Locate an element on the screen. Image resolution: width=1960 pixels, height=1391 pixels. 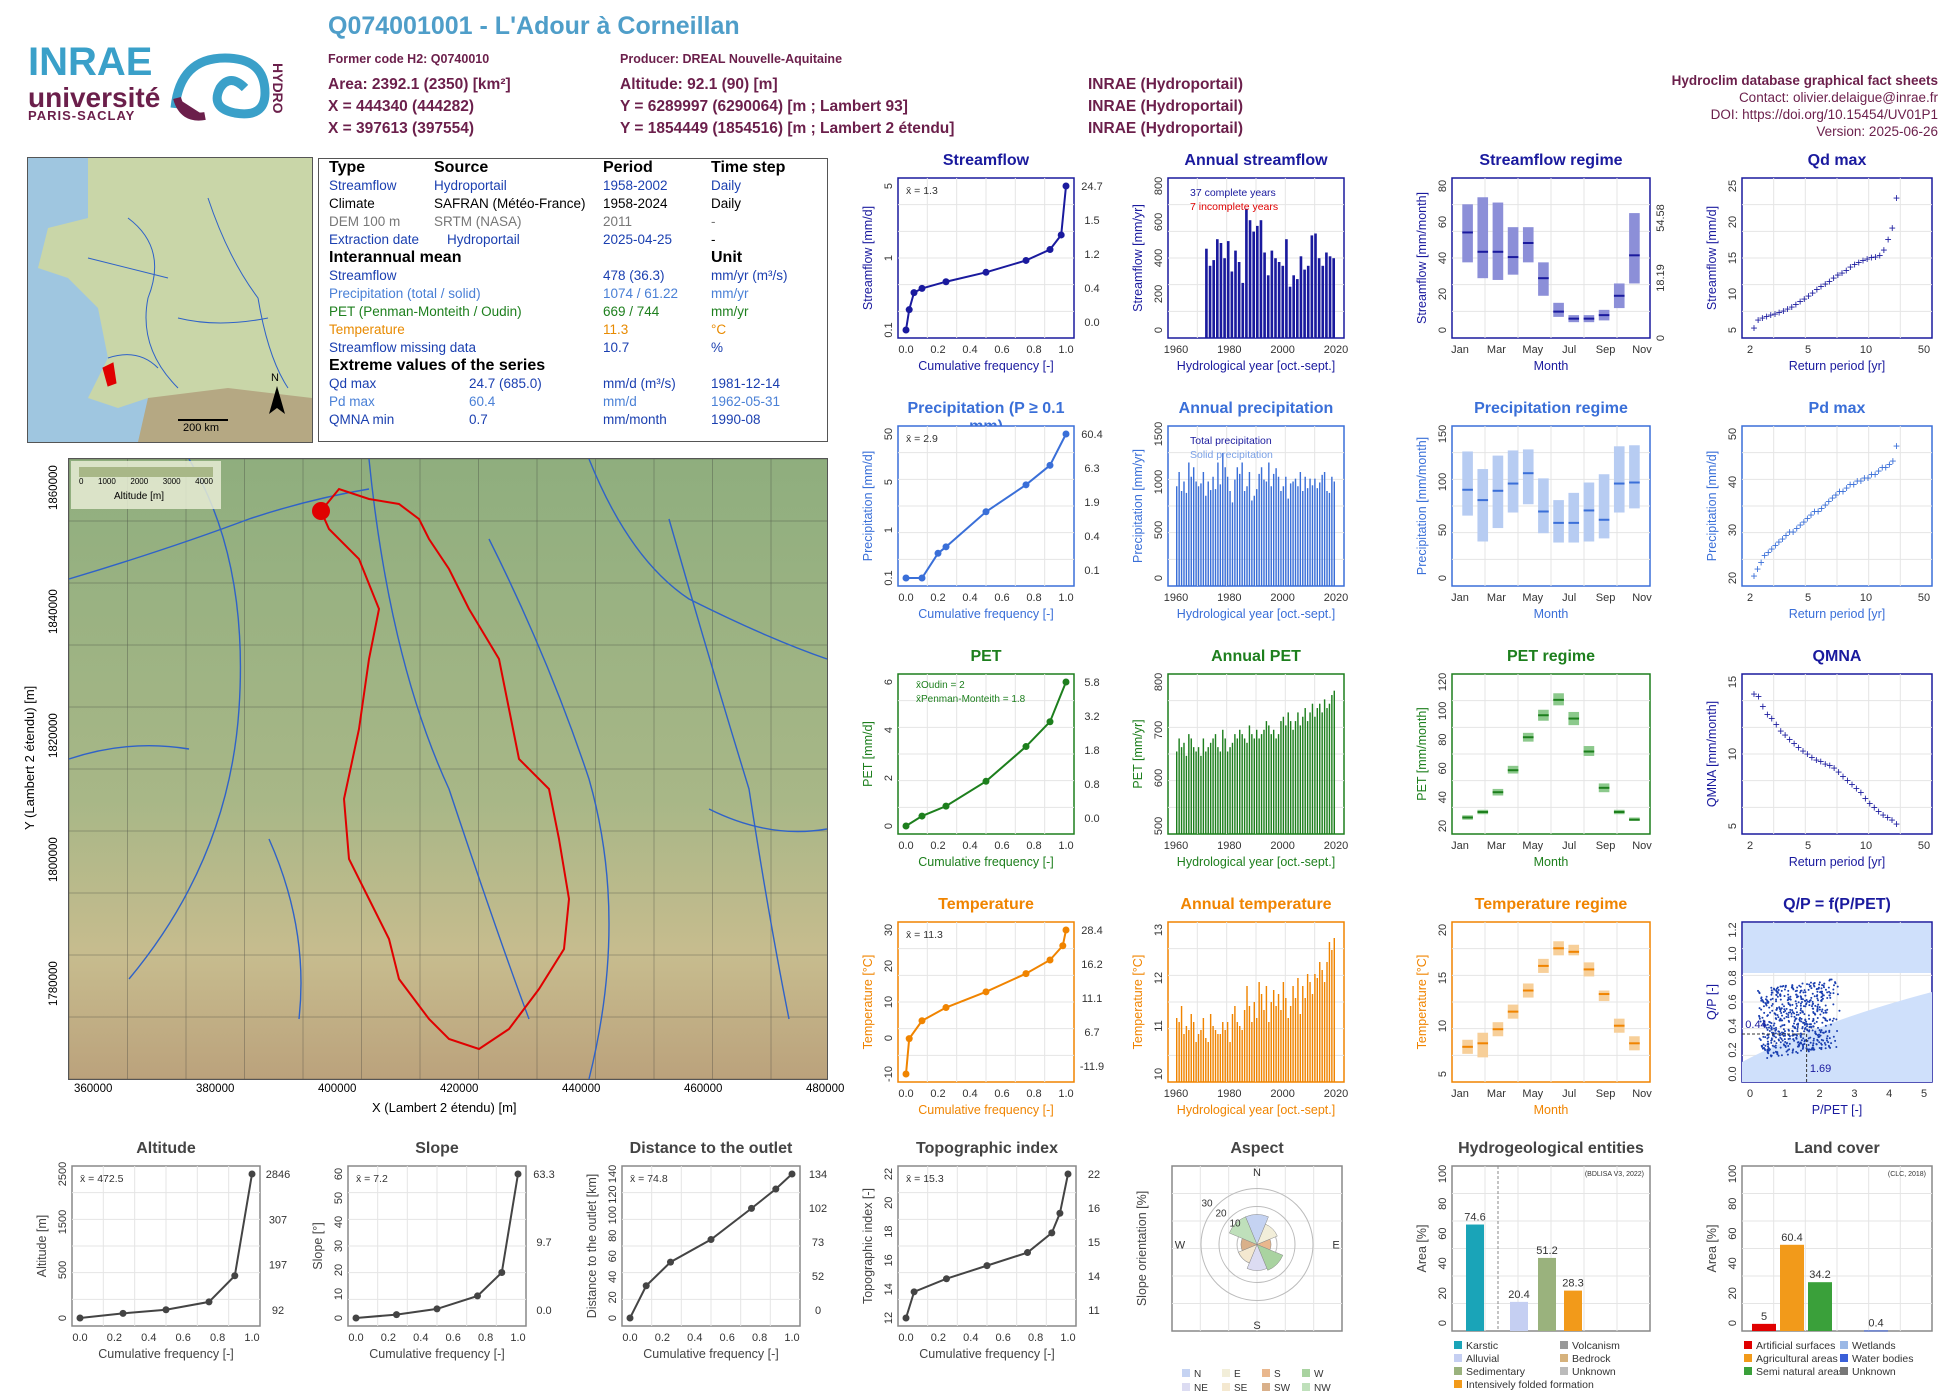
aspect-legend: E is located at coordinates (1237, 1374).